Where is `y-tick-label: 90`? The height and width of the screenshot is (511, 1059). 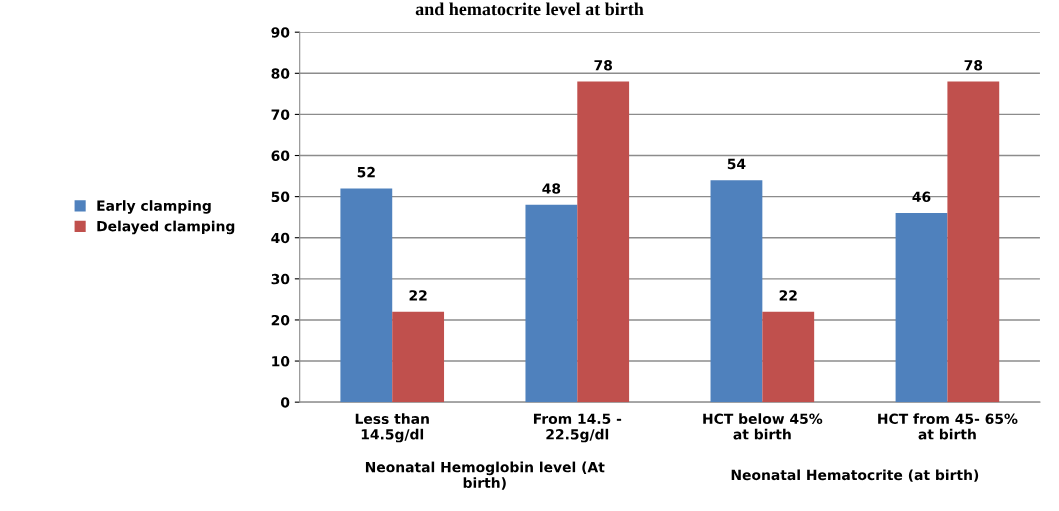
y-tick-label: 90 is located at coordinates (280, 32).